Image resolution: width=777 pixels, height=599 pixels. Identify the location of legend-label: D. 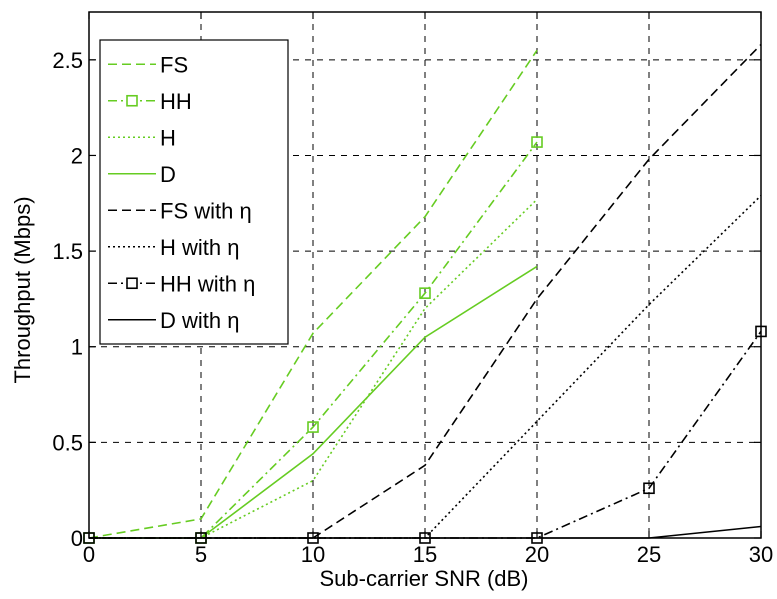
(168, 174).